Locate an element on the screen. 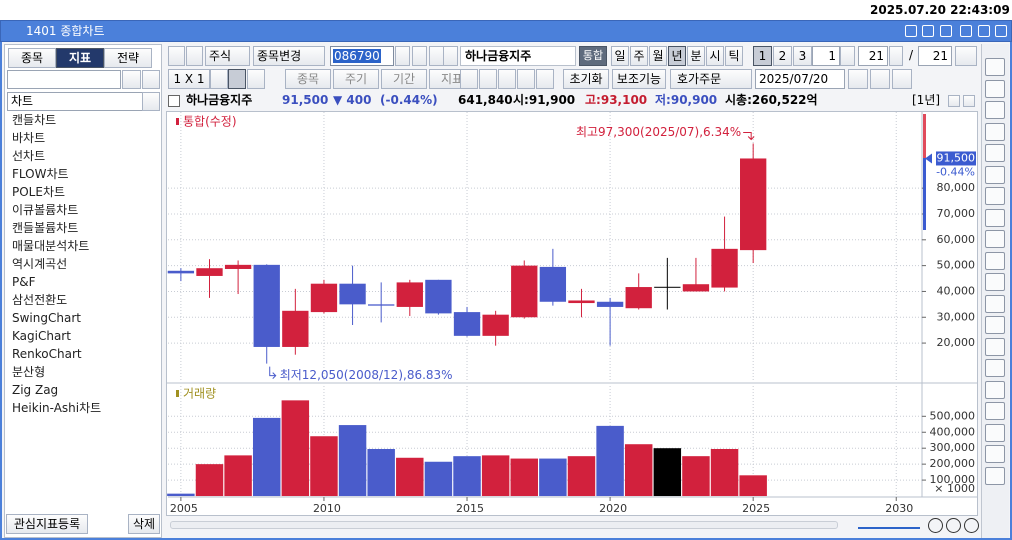 This screenshot has height=540, width=1012. list-item: 캔들차트 is located at coordinates (34, 120).